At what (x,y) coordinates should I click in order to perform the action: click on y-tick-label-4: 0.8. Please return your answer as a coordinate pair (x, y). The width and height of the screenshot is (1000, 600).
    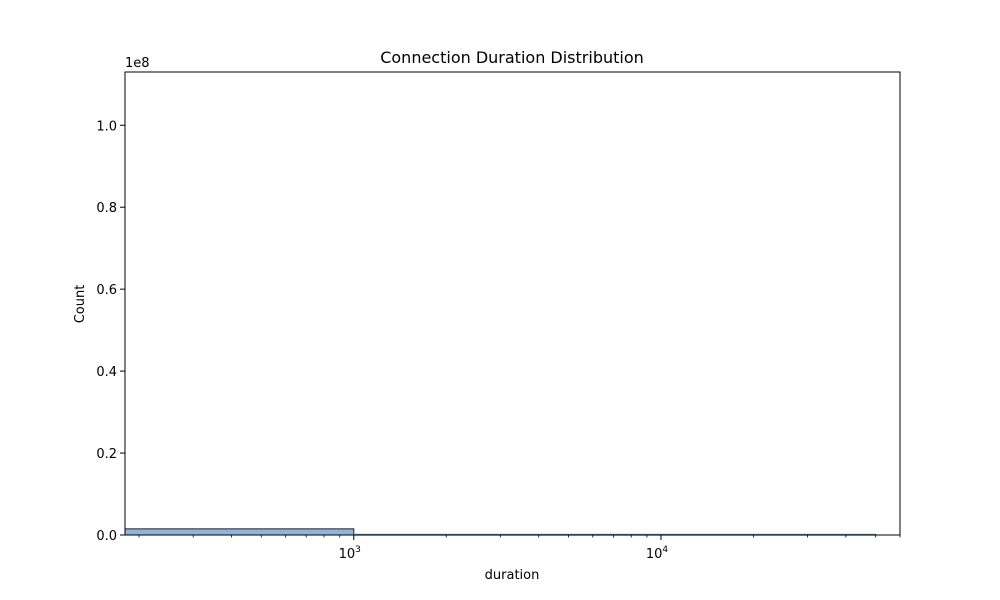
    Looking at the image, I should click on (106, 208).